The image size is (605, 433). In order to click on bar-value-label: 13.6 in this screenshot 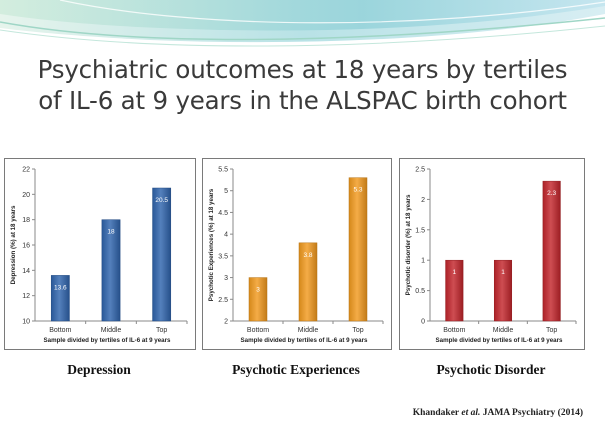, I will do `click(60, 287)`.